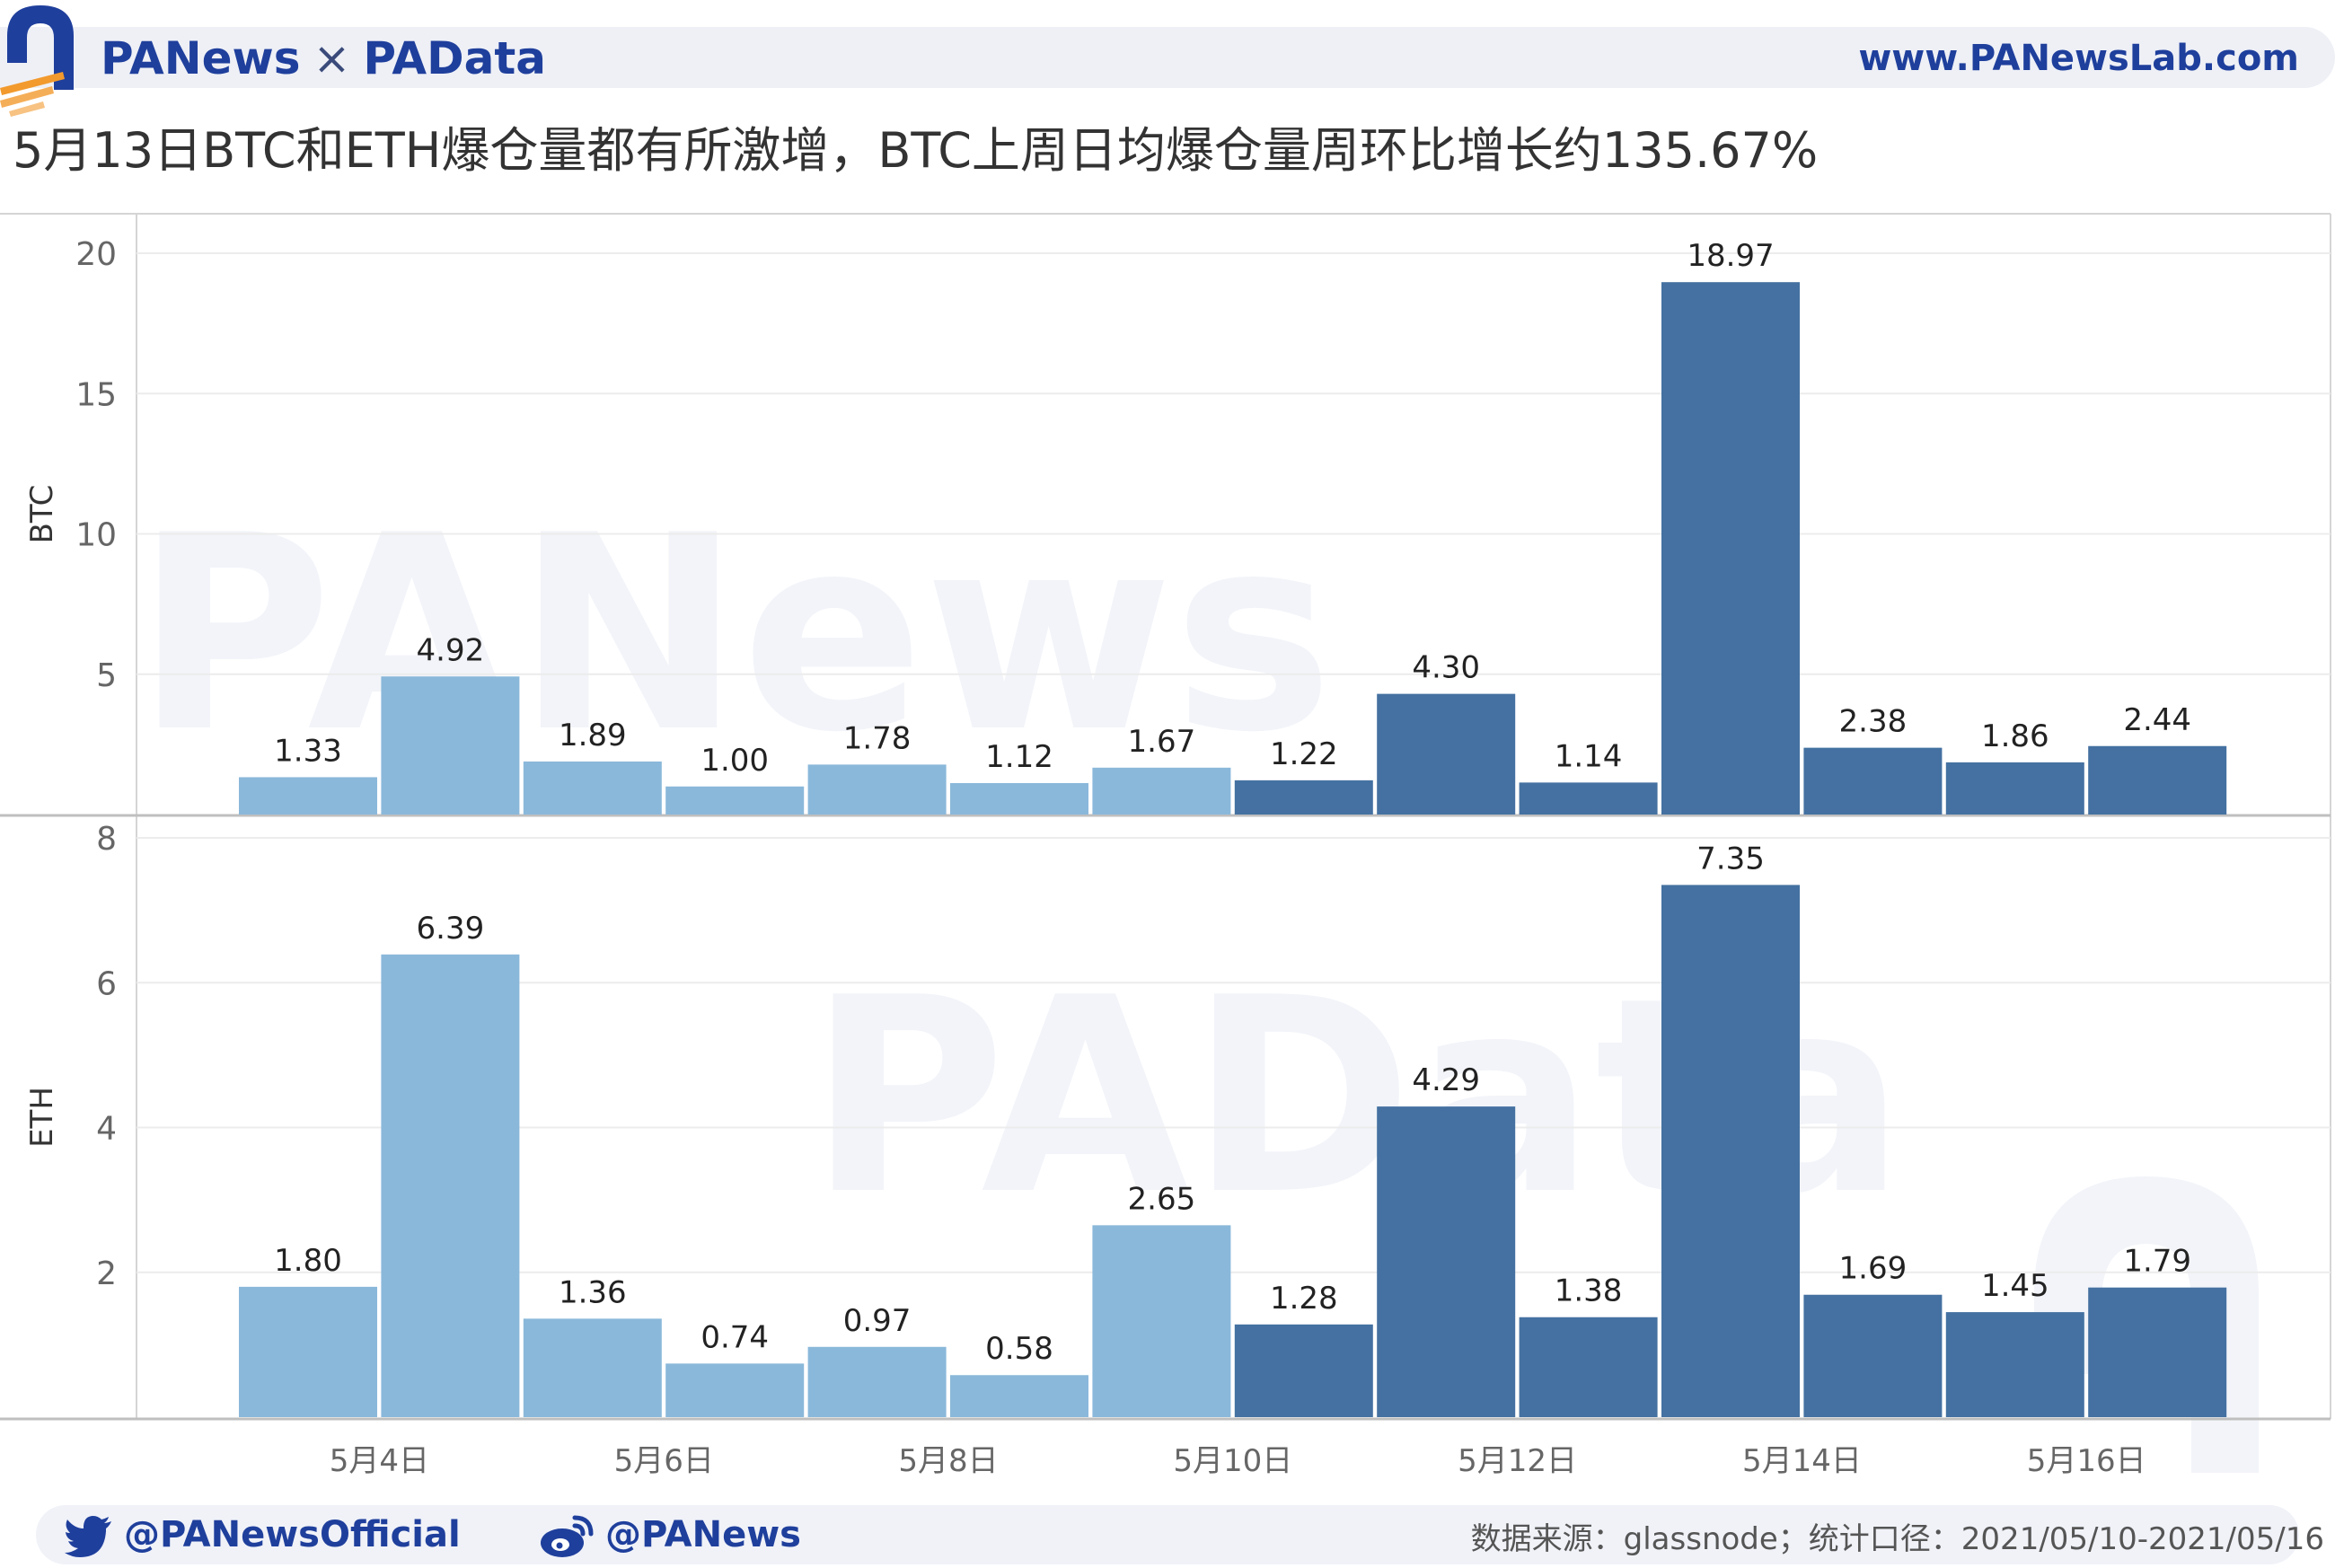 The height and width of the screenshot is (1568, 2335). I want to click on y-tick-label: 6, so click(106, 983).